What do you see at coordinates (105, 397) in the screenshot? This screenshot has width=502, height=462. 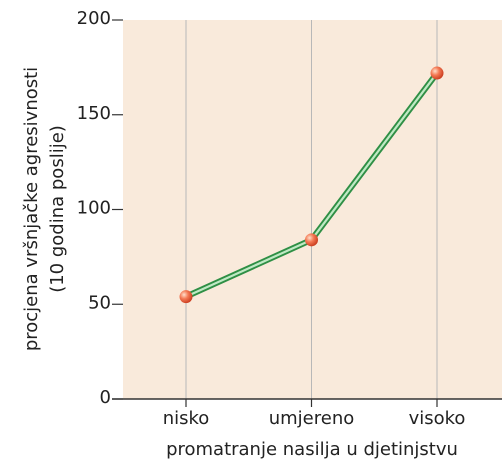 I see `y-tick-label: 0` at bounding box center [105, 397].